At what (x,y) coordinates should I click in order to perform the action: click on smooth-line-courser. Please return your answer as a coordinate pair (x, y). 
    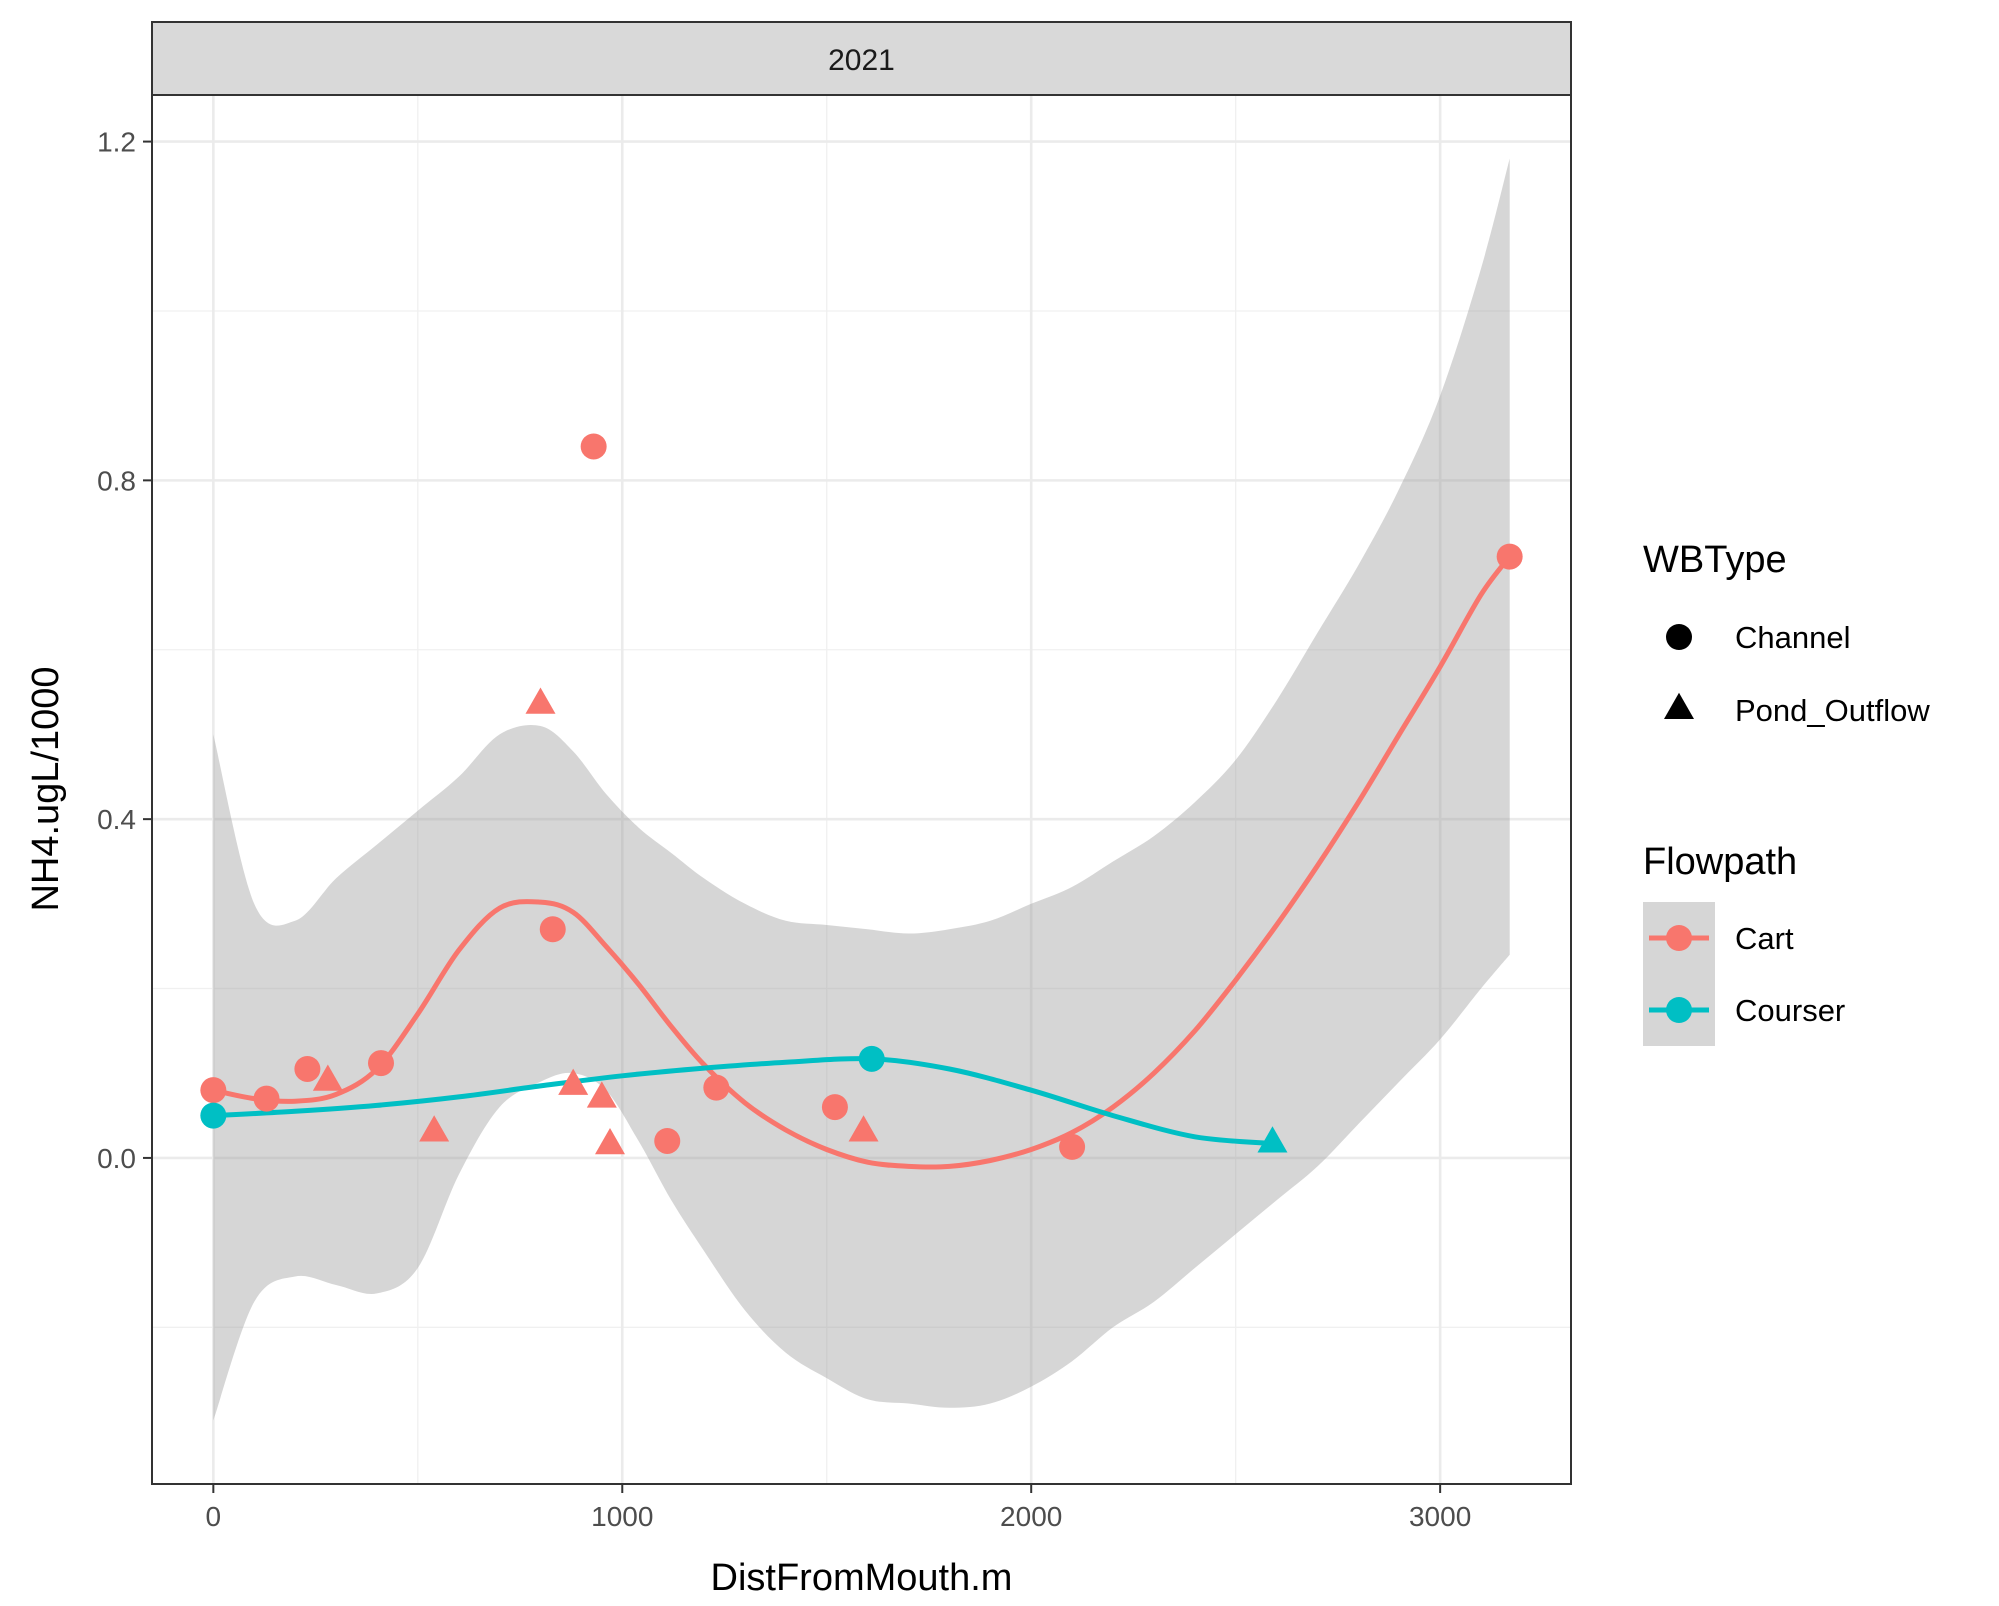
    Looking at the image, I should click on (742, 1101).